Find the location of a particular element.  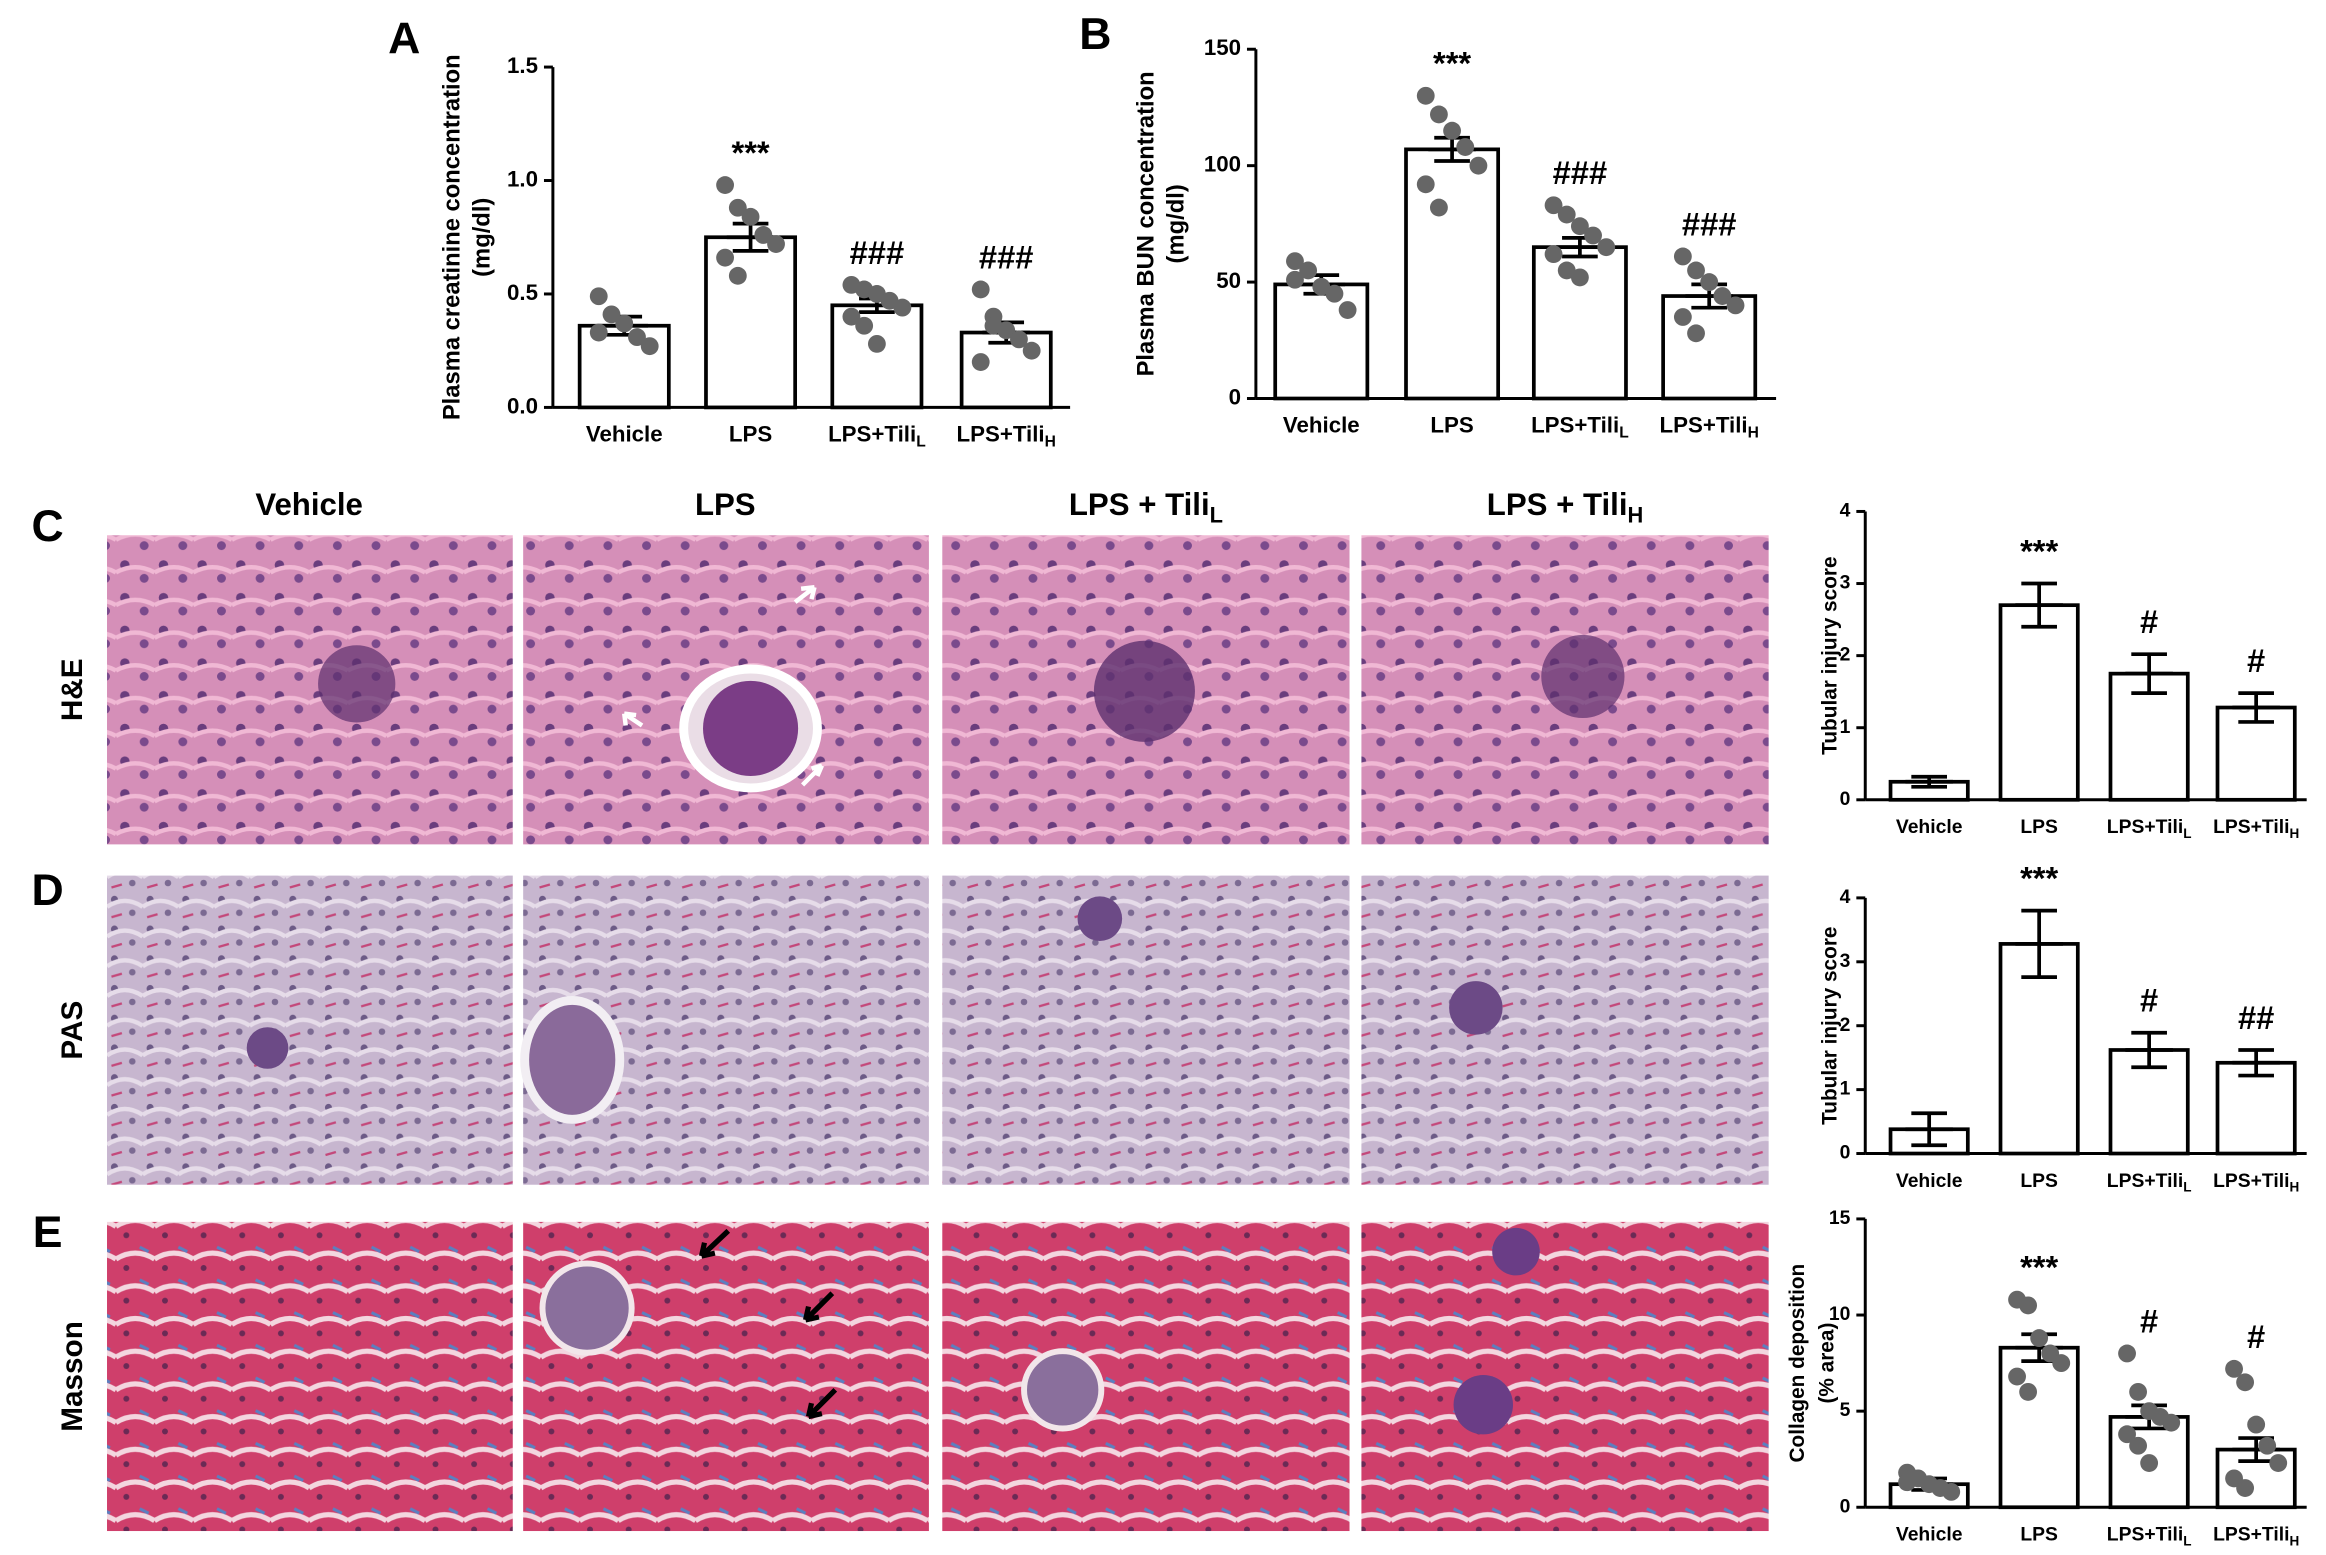

y-tick-label: 1.0 is located at coordinates (522, 178).